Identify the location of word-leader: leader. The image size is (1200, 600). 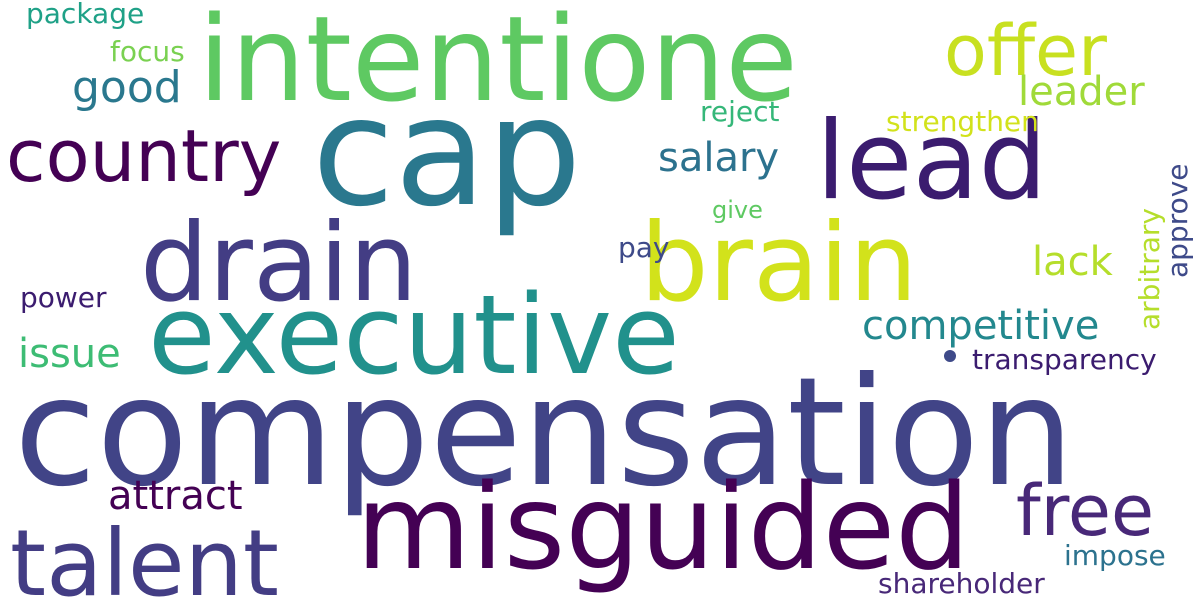
(1081, 92).